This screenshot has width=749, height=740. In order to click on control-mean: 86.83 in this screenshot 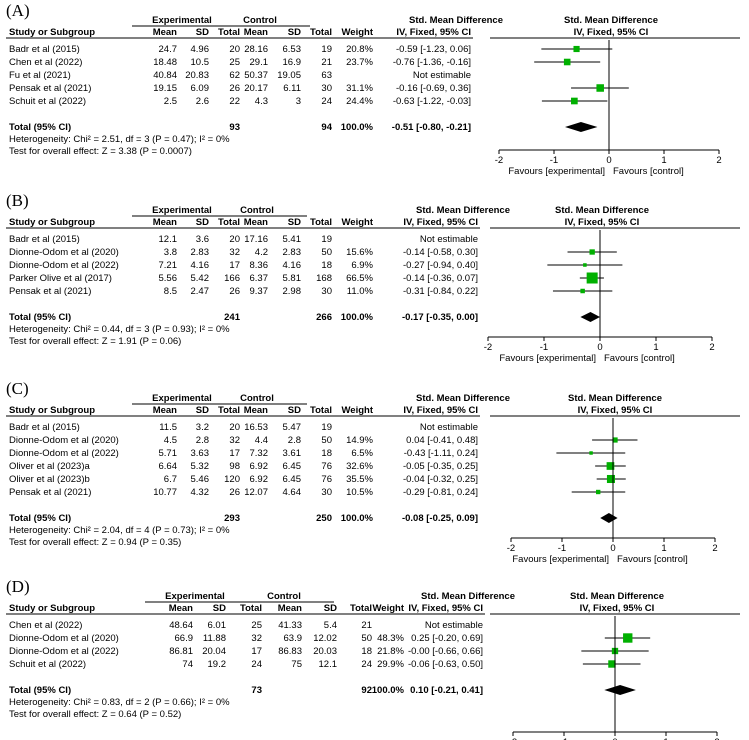, I will do `click(290, 651)`.